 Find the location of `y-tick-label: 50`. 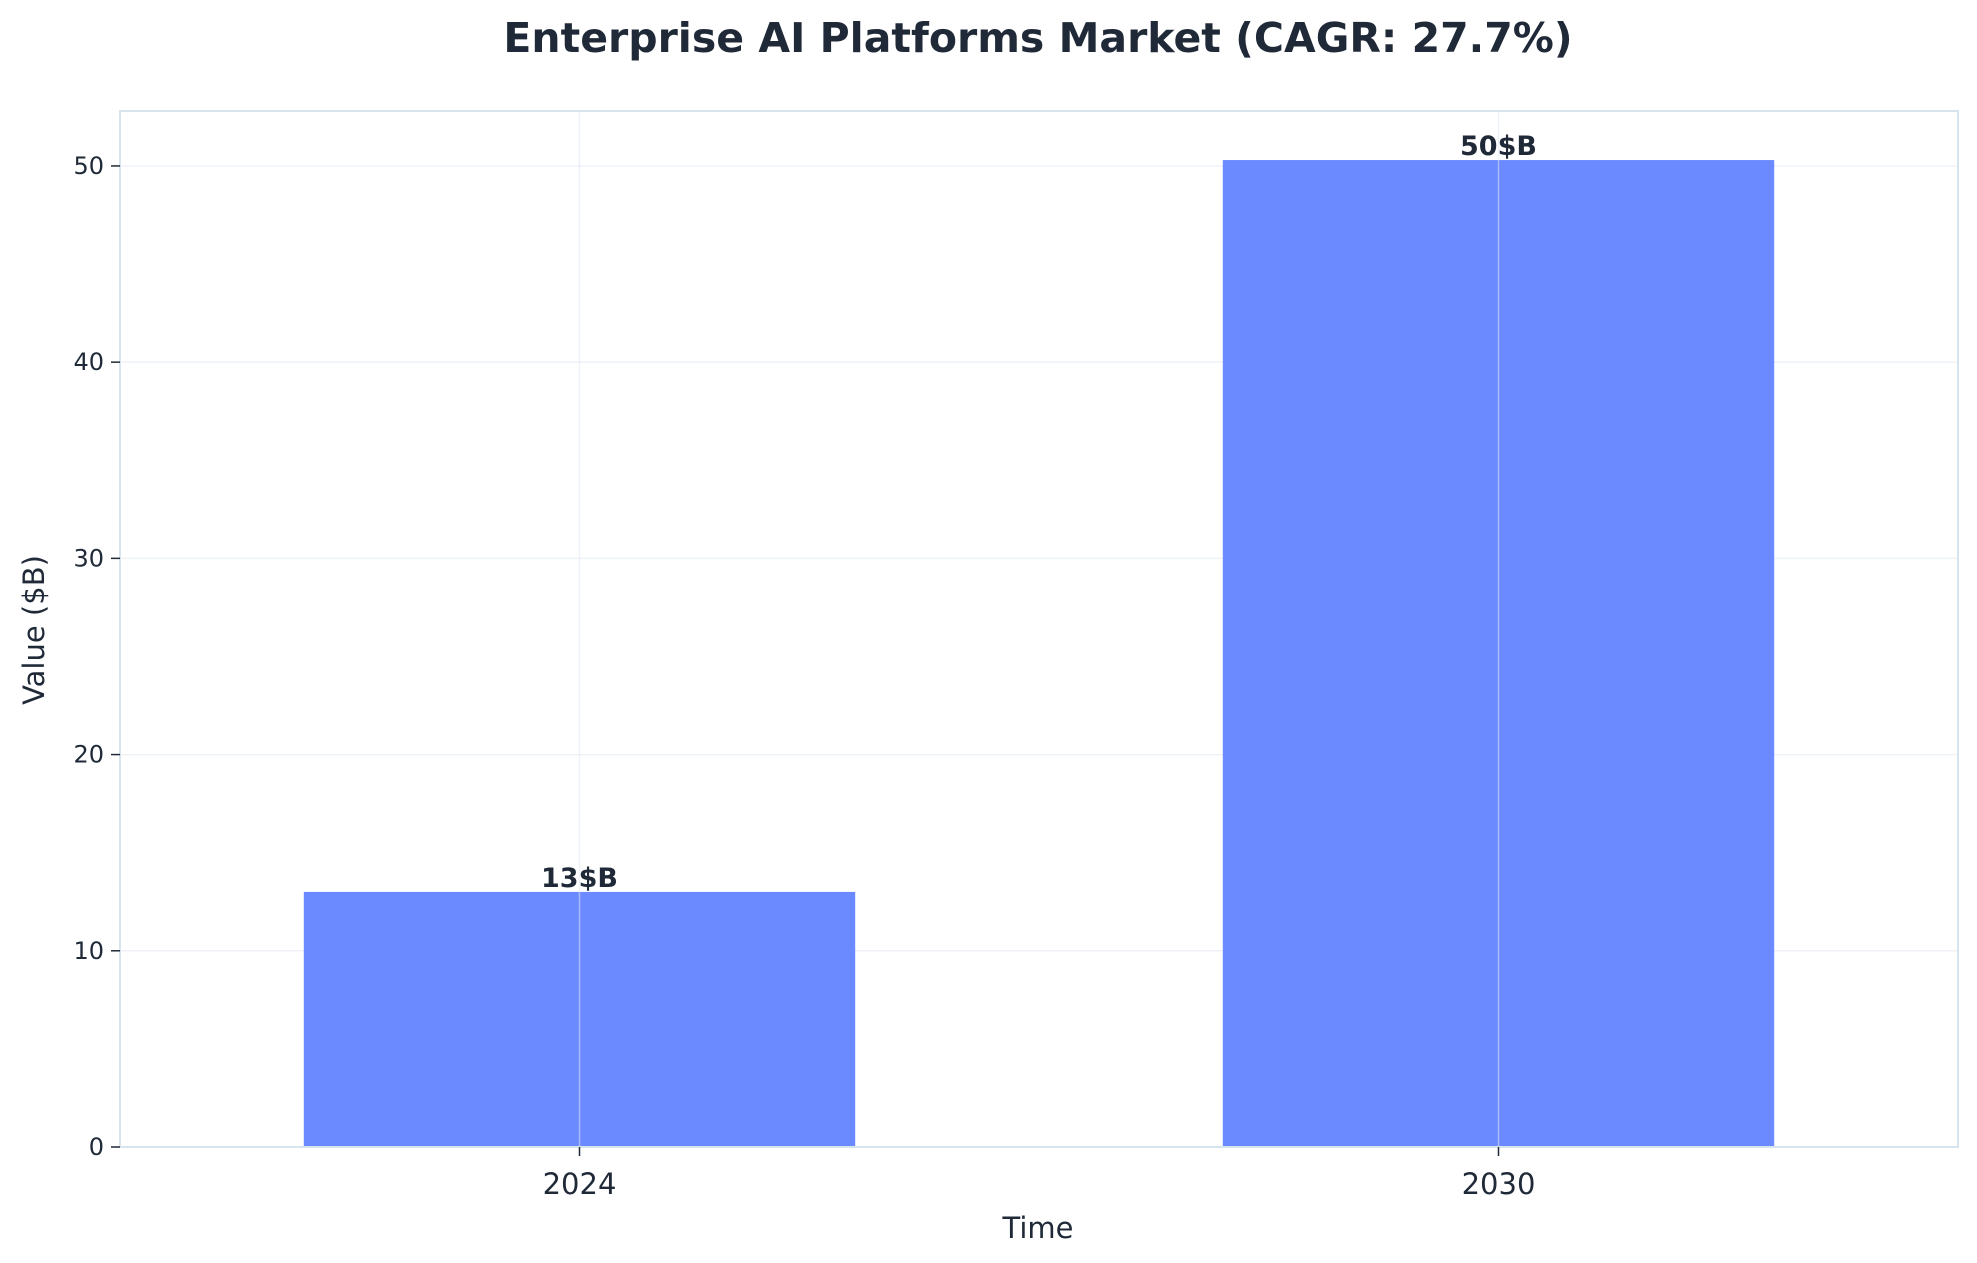

y-tick-label: 50 is located at coordinates (88, 166).